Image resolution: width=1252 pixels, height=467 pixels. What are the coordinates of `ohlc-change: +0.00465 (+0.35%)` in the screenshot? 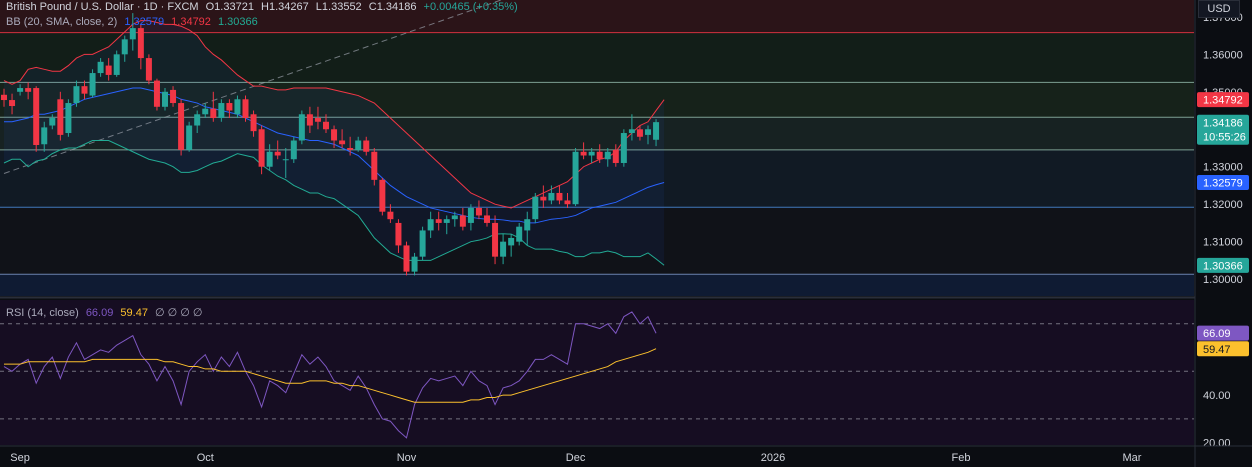 It's located at (470, 7).